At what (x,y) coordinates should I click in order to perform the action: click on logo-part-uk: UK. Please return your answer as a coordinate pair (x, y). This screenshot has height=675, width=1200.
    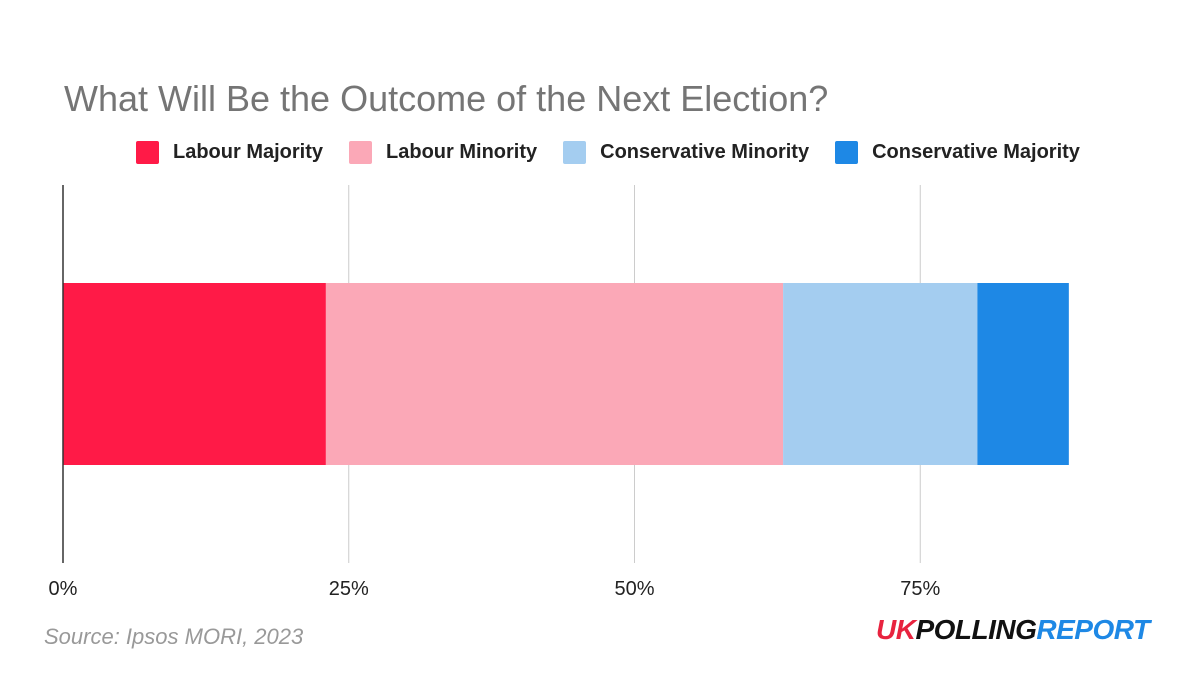
    Looking at the image, I should click on (896, 629).